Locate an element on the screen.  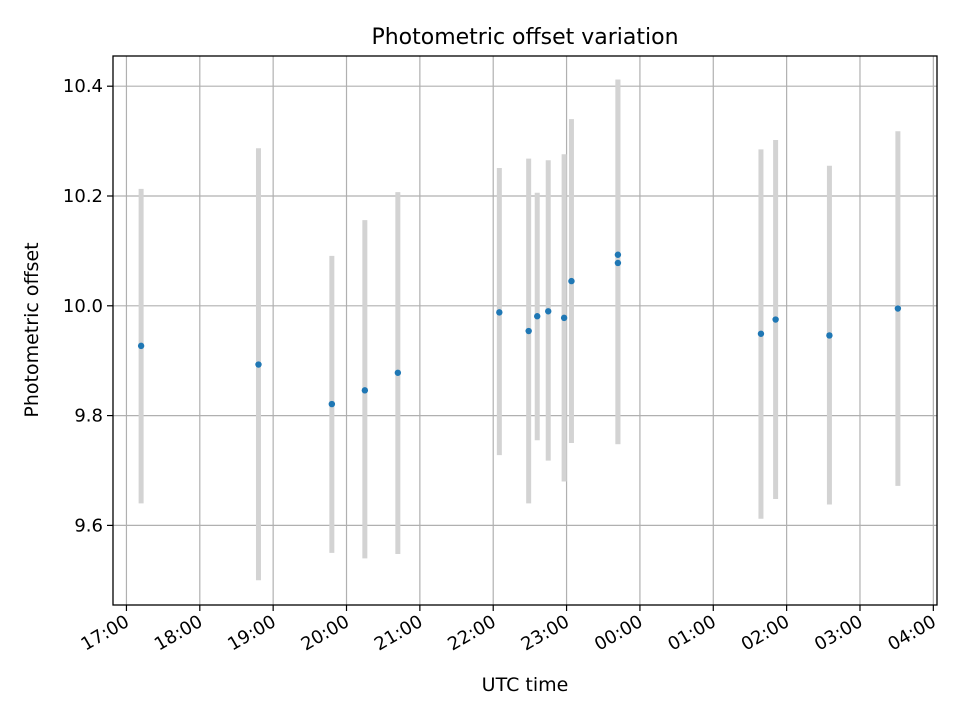
y-axis-label: Photometric offset is located at coordinates (32, 329).